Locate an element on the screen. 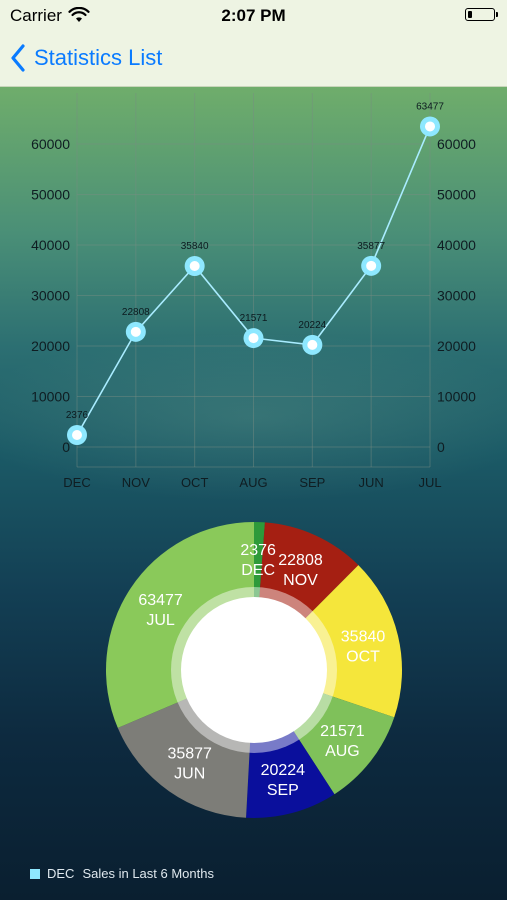  data-label: 20224 is located at coordinates (312, 325).